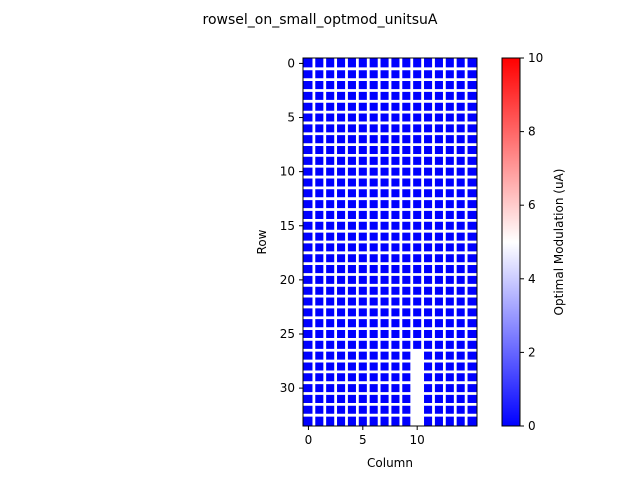 The image size is (640, 480). I want to click on x-tick-label: 10, so click(417, 440).